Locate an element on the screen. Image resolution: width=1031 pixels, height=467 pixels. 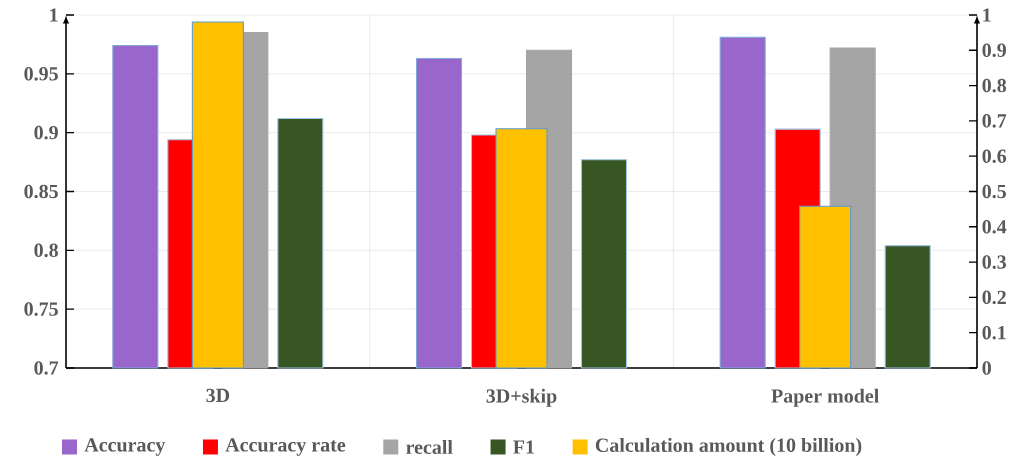
y2-tick-label: 0.2 is located at coordinates (994, 297).